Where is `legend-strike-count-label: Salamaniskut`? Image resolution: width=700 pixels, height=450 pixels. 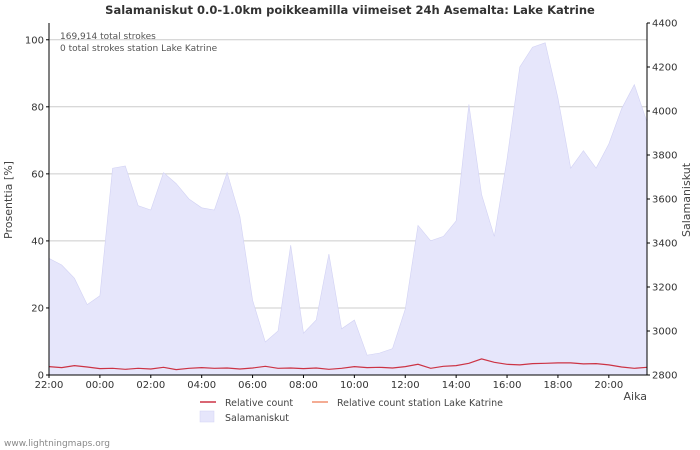 legend-strike-count-label: Salamaniskut is located at coordinates (257, 418).